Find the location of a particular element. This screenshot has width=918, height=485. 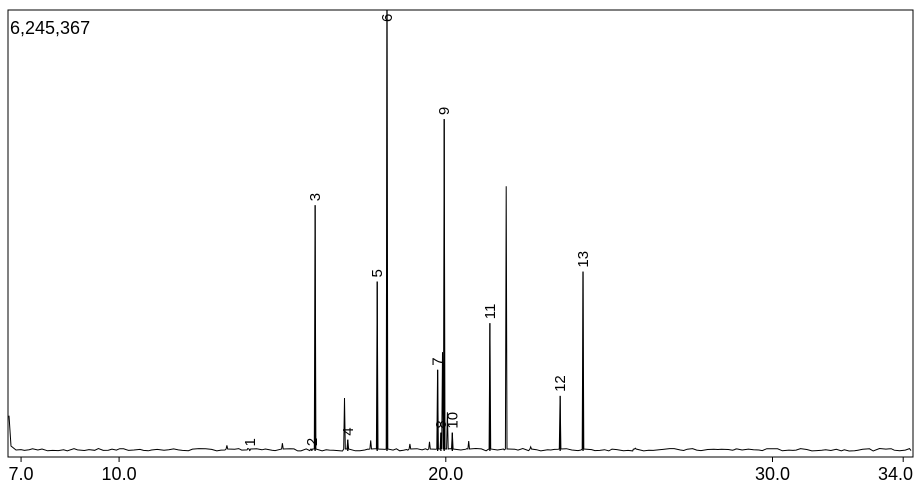

x-axis-ticks: 7.0 10.0 20.0 30.0 34.0 is located at coordinates (461, 470).